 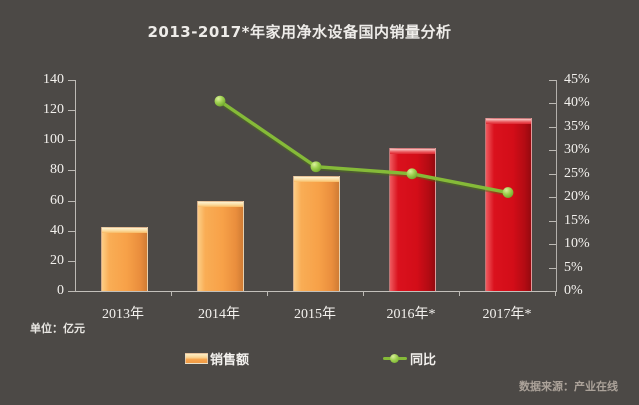 What do you see at coordinates (57, 328) in the screenshot?
I see `unit-note: 单位：亿元` at bounding box center [57, 328].